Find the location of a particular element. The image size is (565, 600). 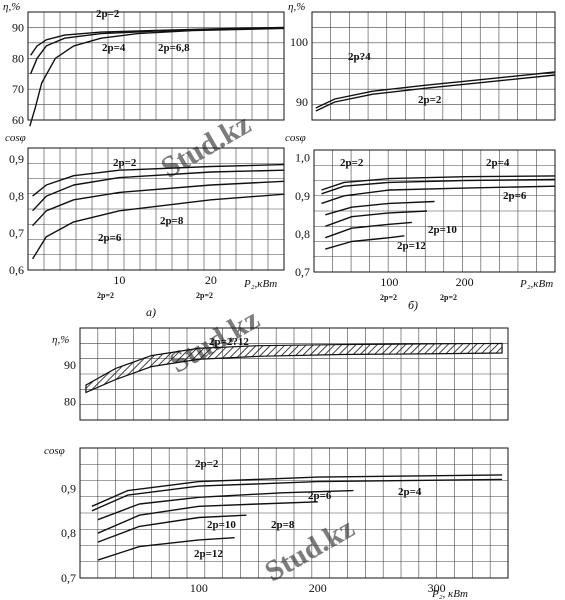

y-tick-label: 100 is located at coordinates (299, 42).